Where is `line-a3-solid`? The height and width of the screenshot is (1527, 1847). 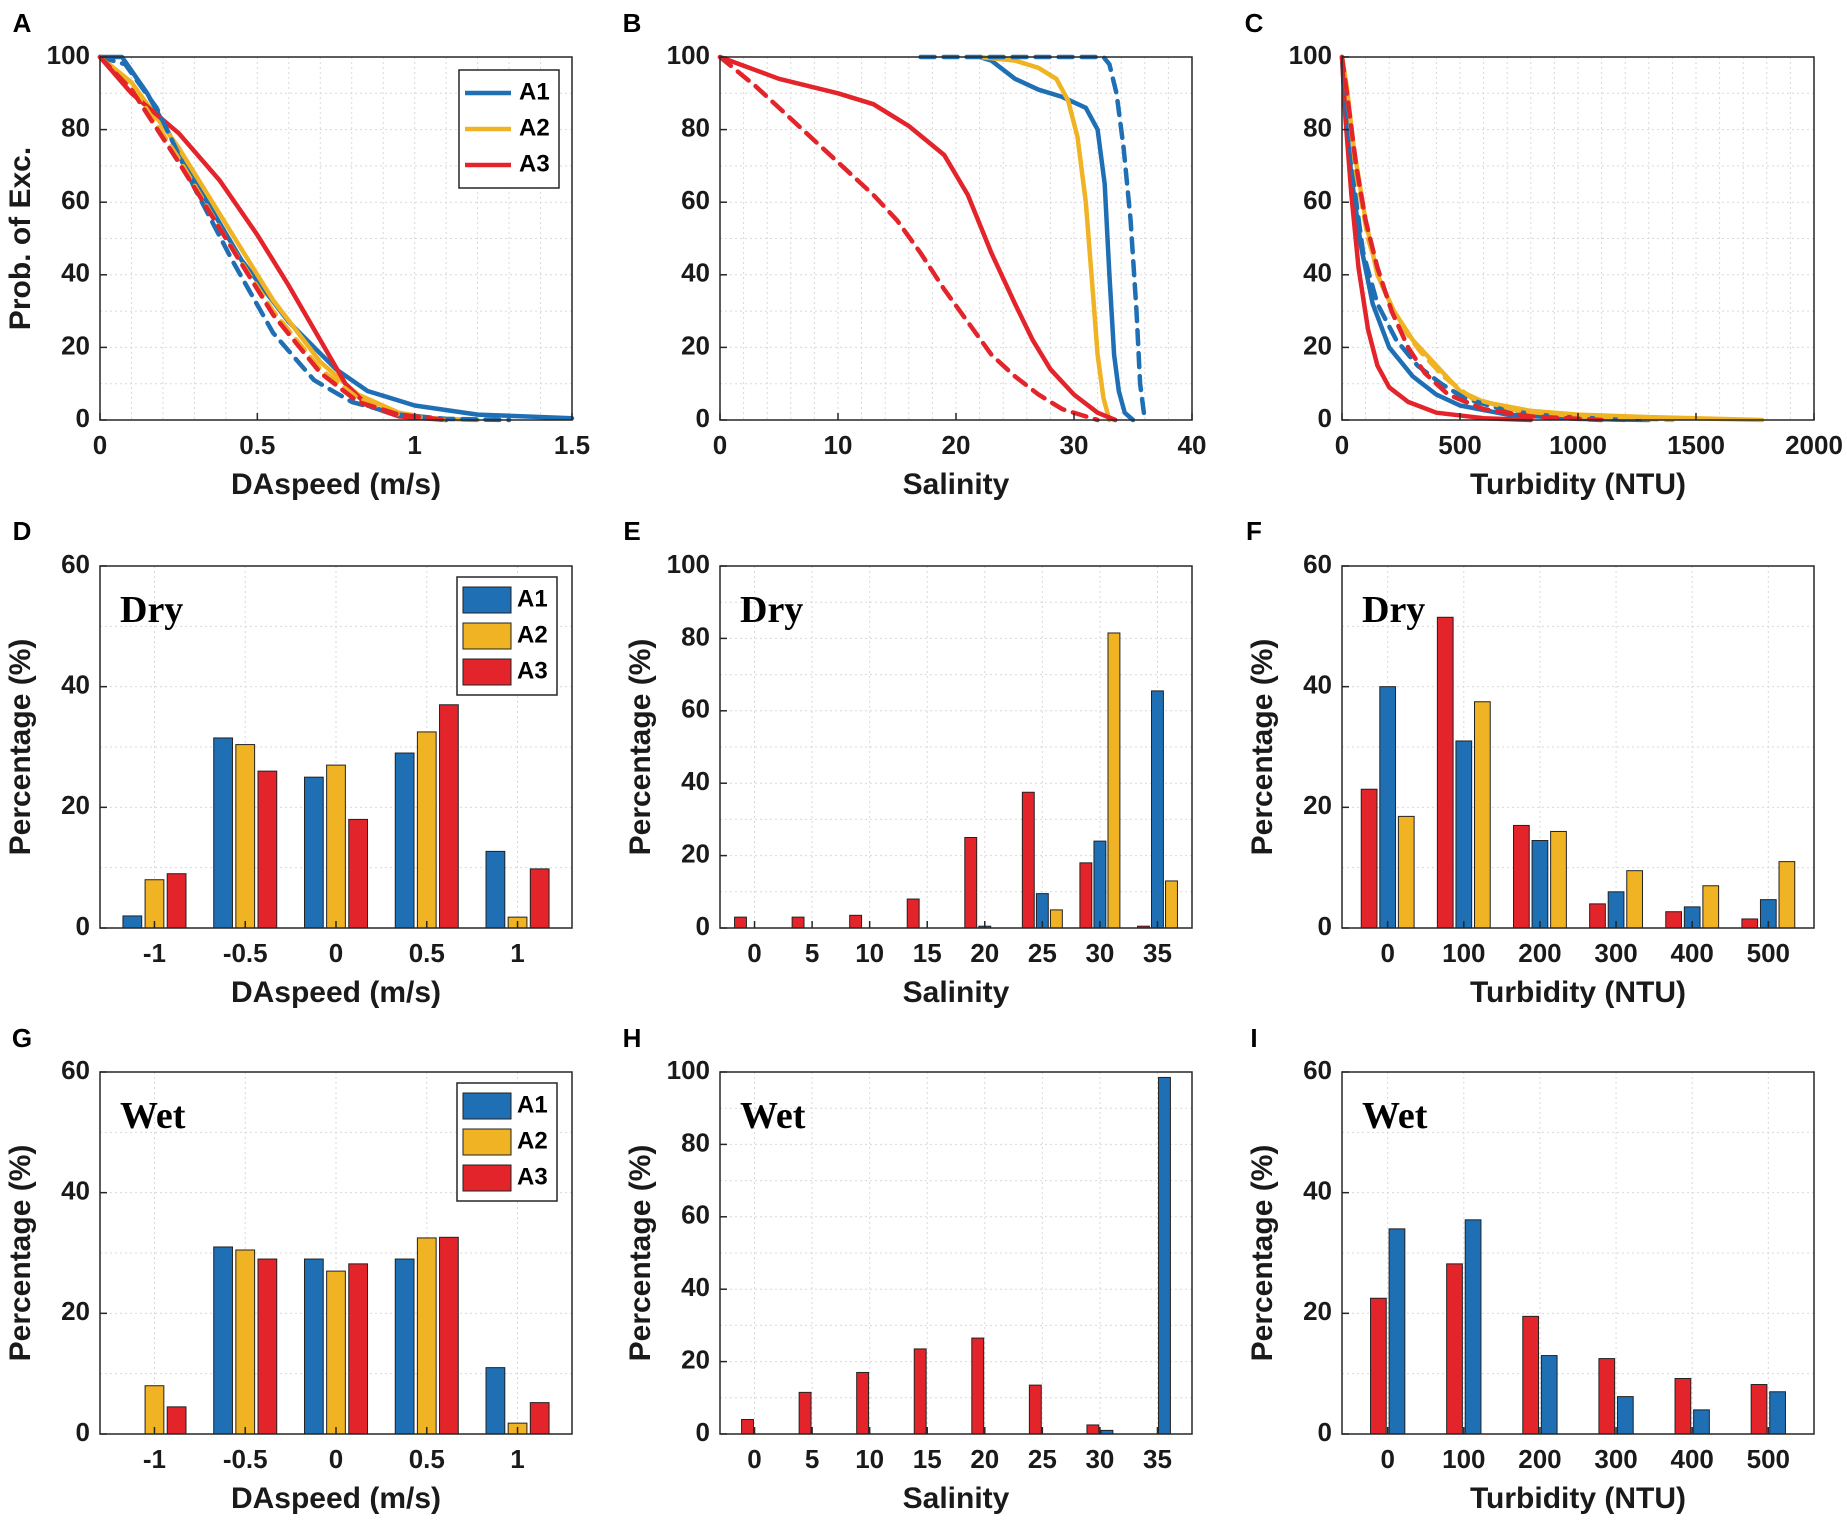
line-a3-solid is located at coordinates (1436, 238).